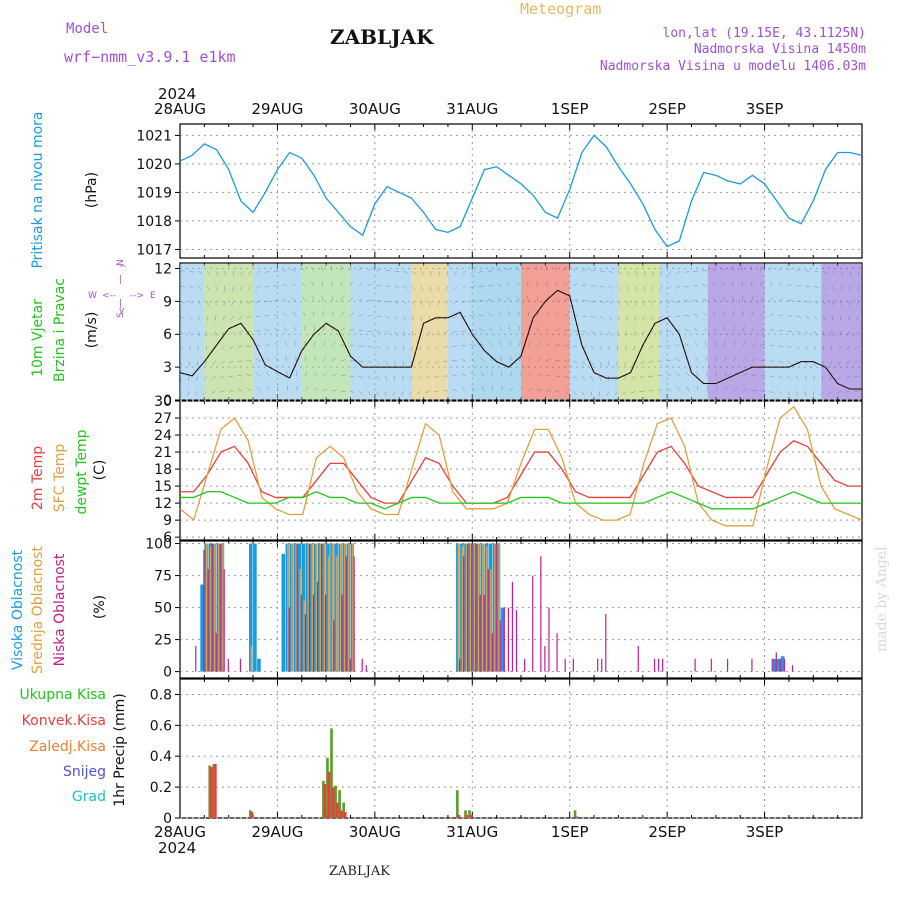 Image resolution: width=900 pixels, height=904 pixels. What do you see at coordinates (60, 609) in the screenshot?
I see `cloud-label-low: Niska Oblacnost` at bounding box center [60, 609].